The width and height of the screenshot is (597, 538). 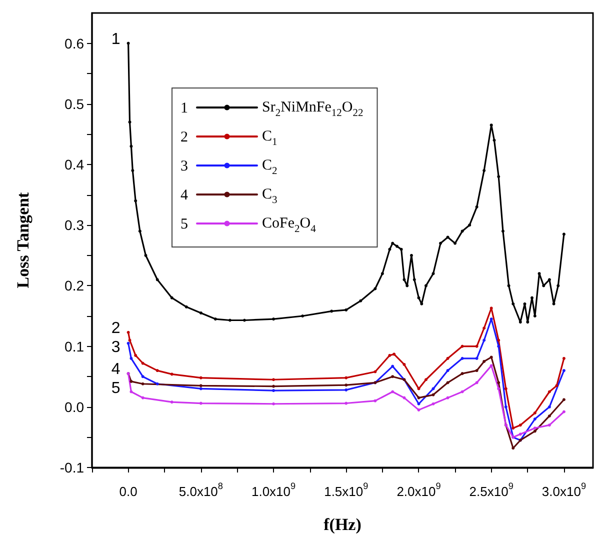 I want to click on line-series, so click(x=346, y=403).